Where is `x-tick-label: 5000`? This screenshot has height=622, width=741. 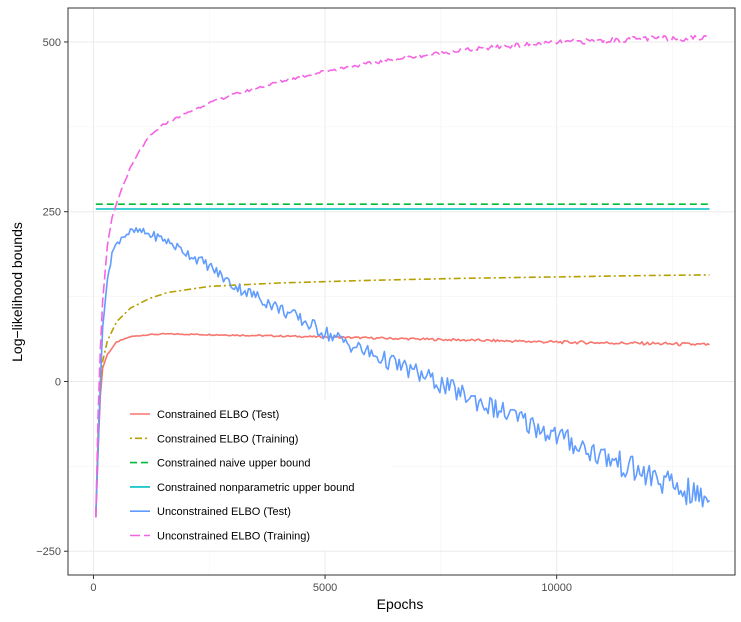 x-tick-label: 5000 is located at coordinates (325, 588).